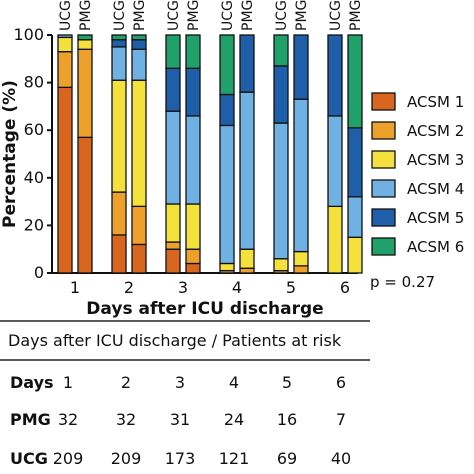  Describe the element at coordinates (341, 419) in the screenshot. I see `table-cell: 7` at that location.